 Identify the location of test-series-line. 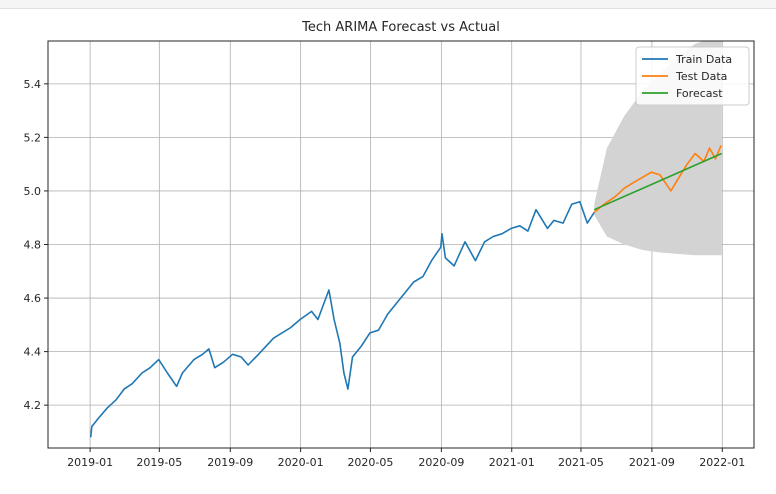
(657, 179).